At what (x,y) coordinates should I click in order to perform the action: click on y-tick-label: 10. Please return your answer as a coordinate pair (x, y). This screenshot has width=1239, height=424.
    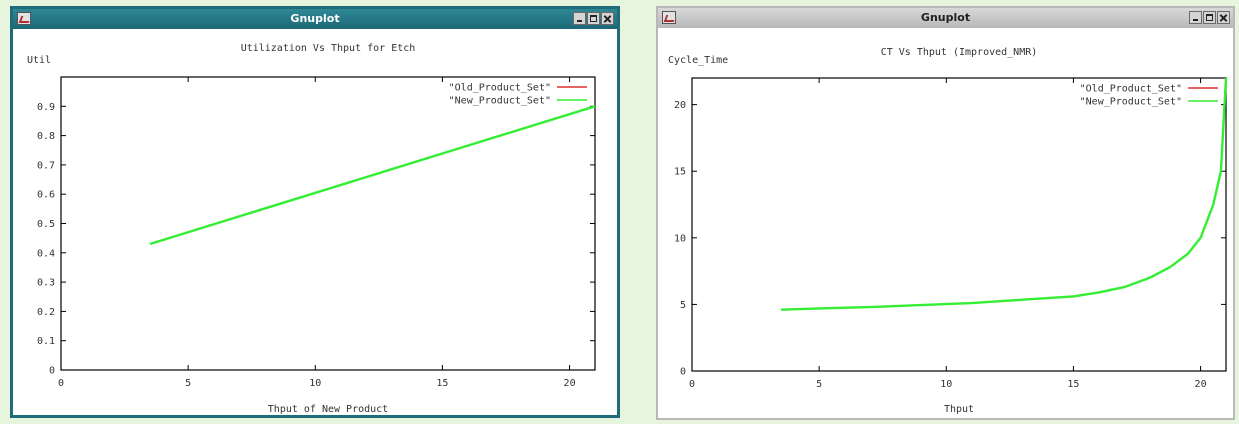
    Looking at the image, I should click on (680, 238).